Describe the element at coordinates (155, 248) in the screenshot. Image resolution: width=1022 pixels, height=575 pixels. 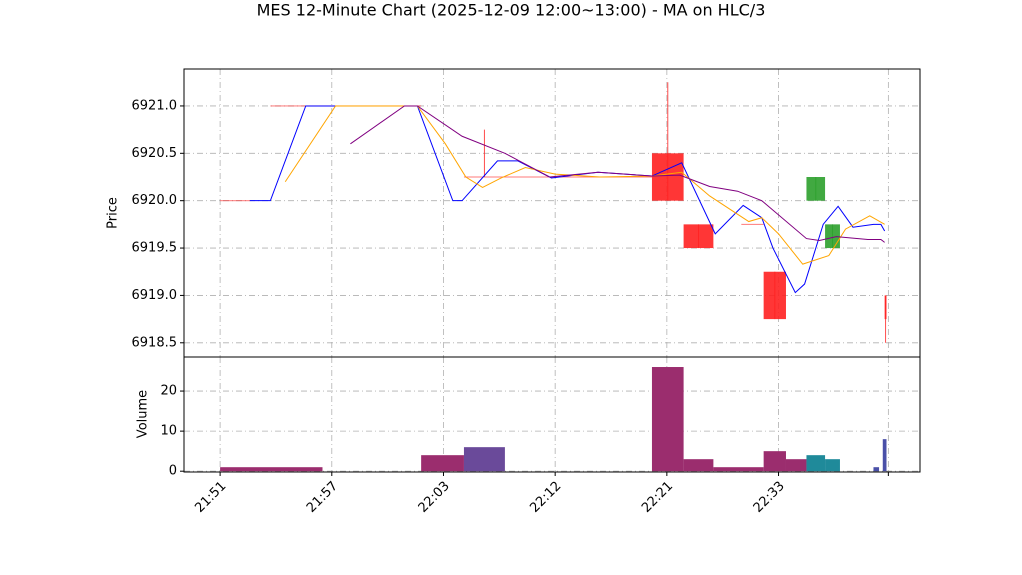
I see `y-tick-label: 6919.5` at that location.